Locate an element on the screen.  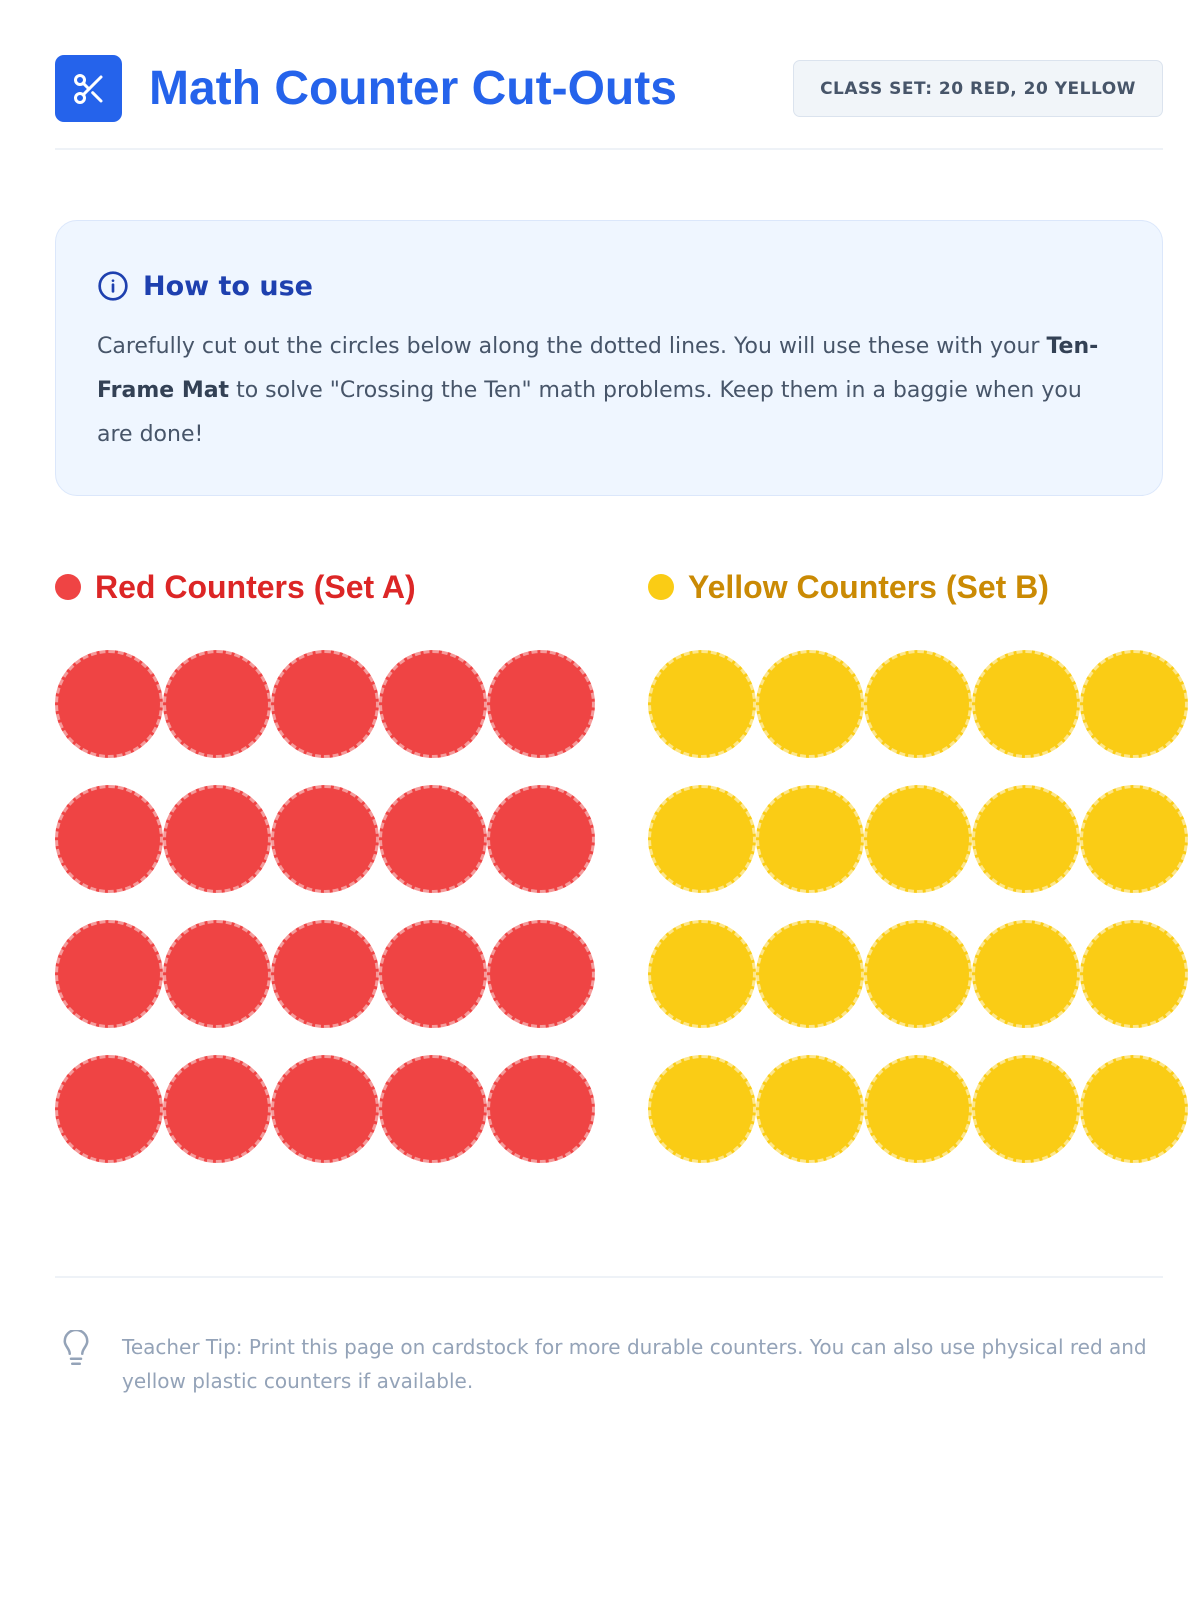
info-icon is located at coordinates (113, 286).